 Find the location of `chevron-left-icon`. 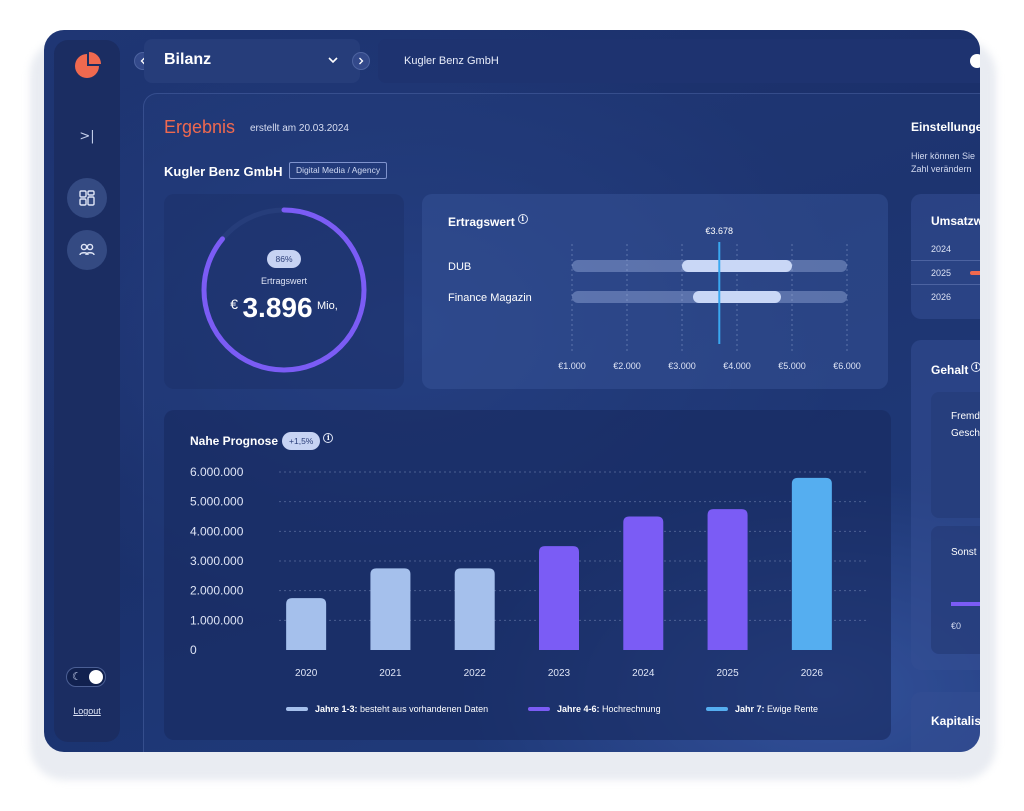

chevron-left-icon is located at coordinates (142, 61).